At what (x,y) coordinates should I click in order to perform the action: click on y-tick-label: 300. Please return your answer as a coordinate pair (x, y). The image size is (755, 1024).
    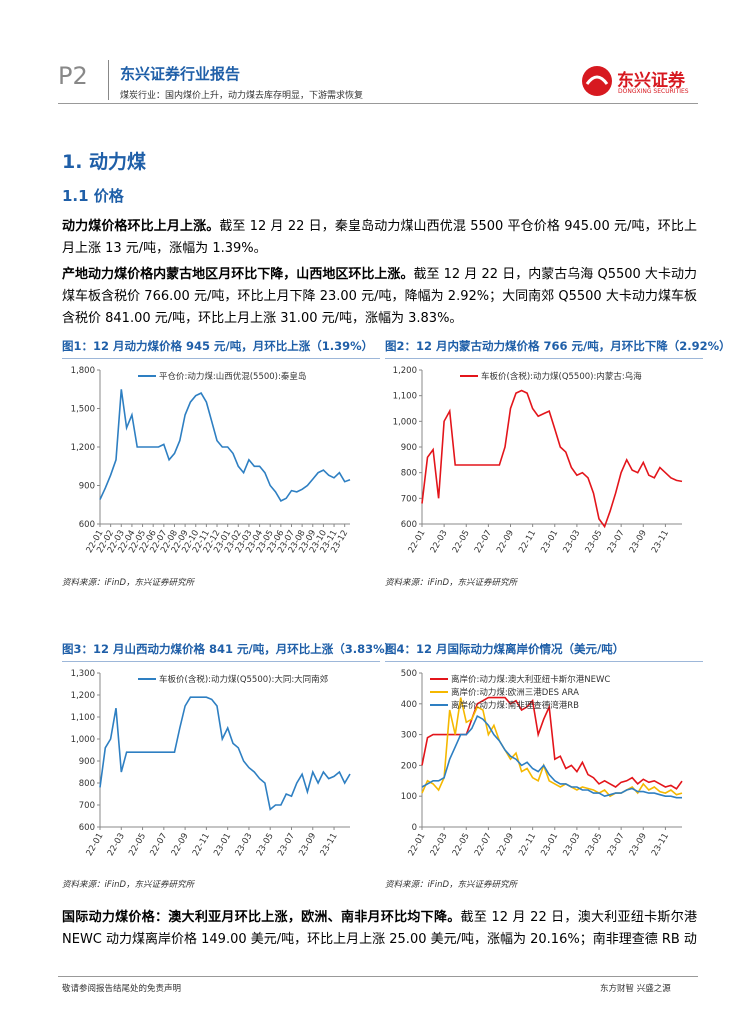
    Looking at the image, I should click on (409, 736).